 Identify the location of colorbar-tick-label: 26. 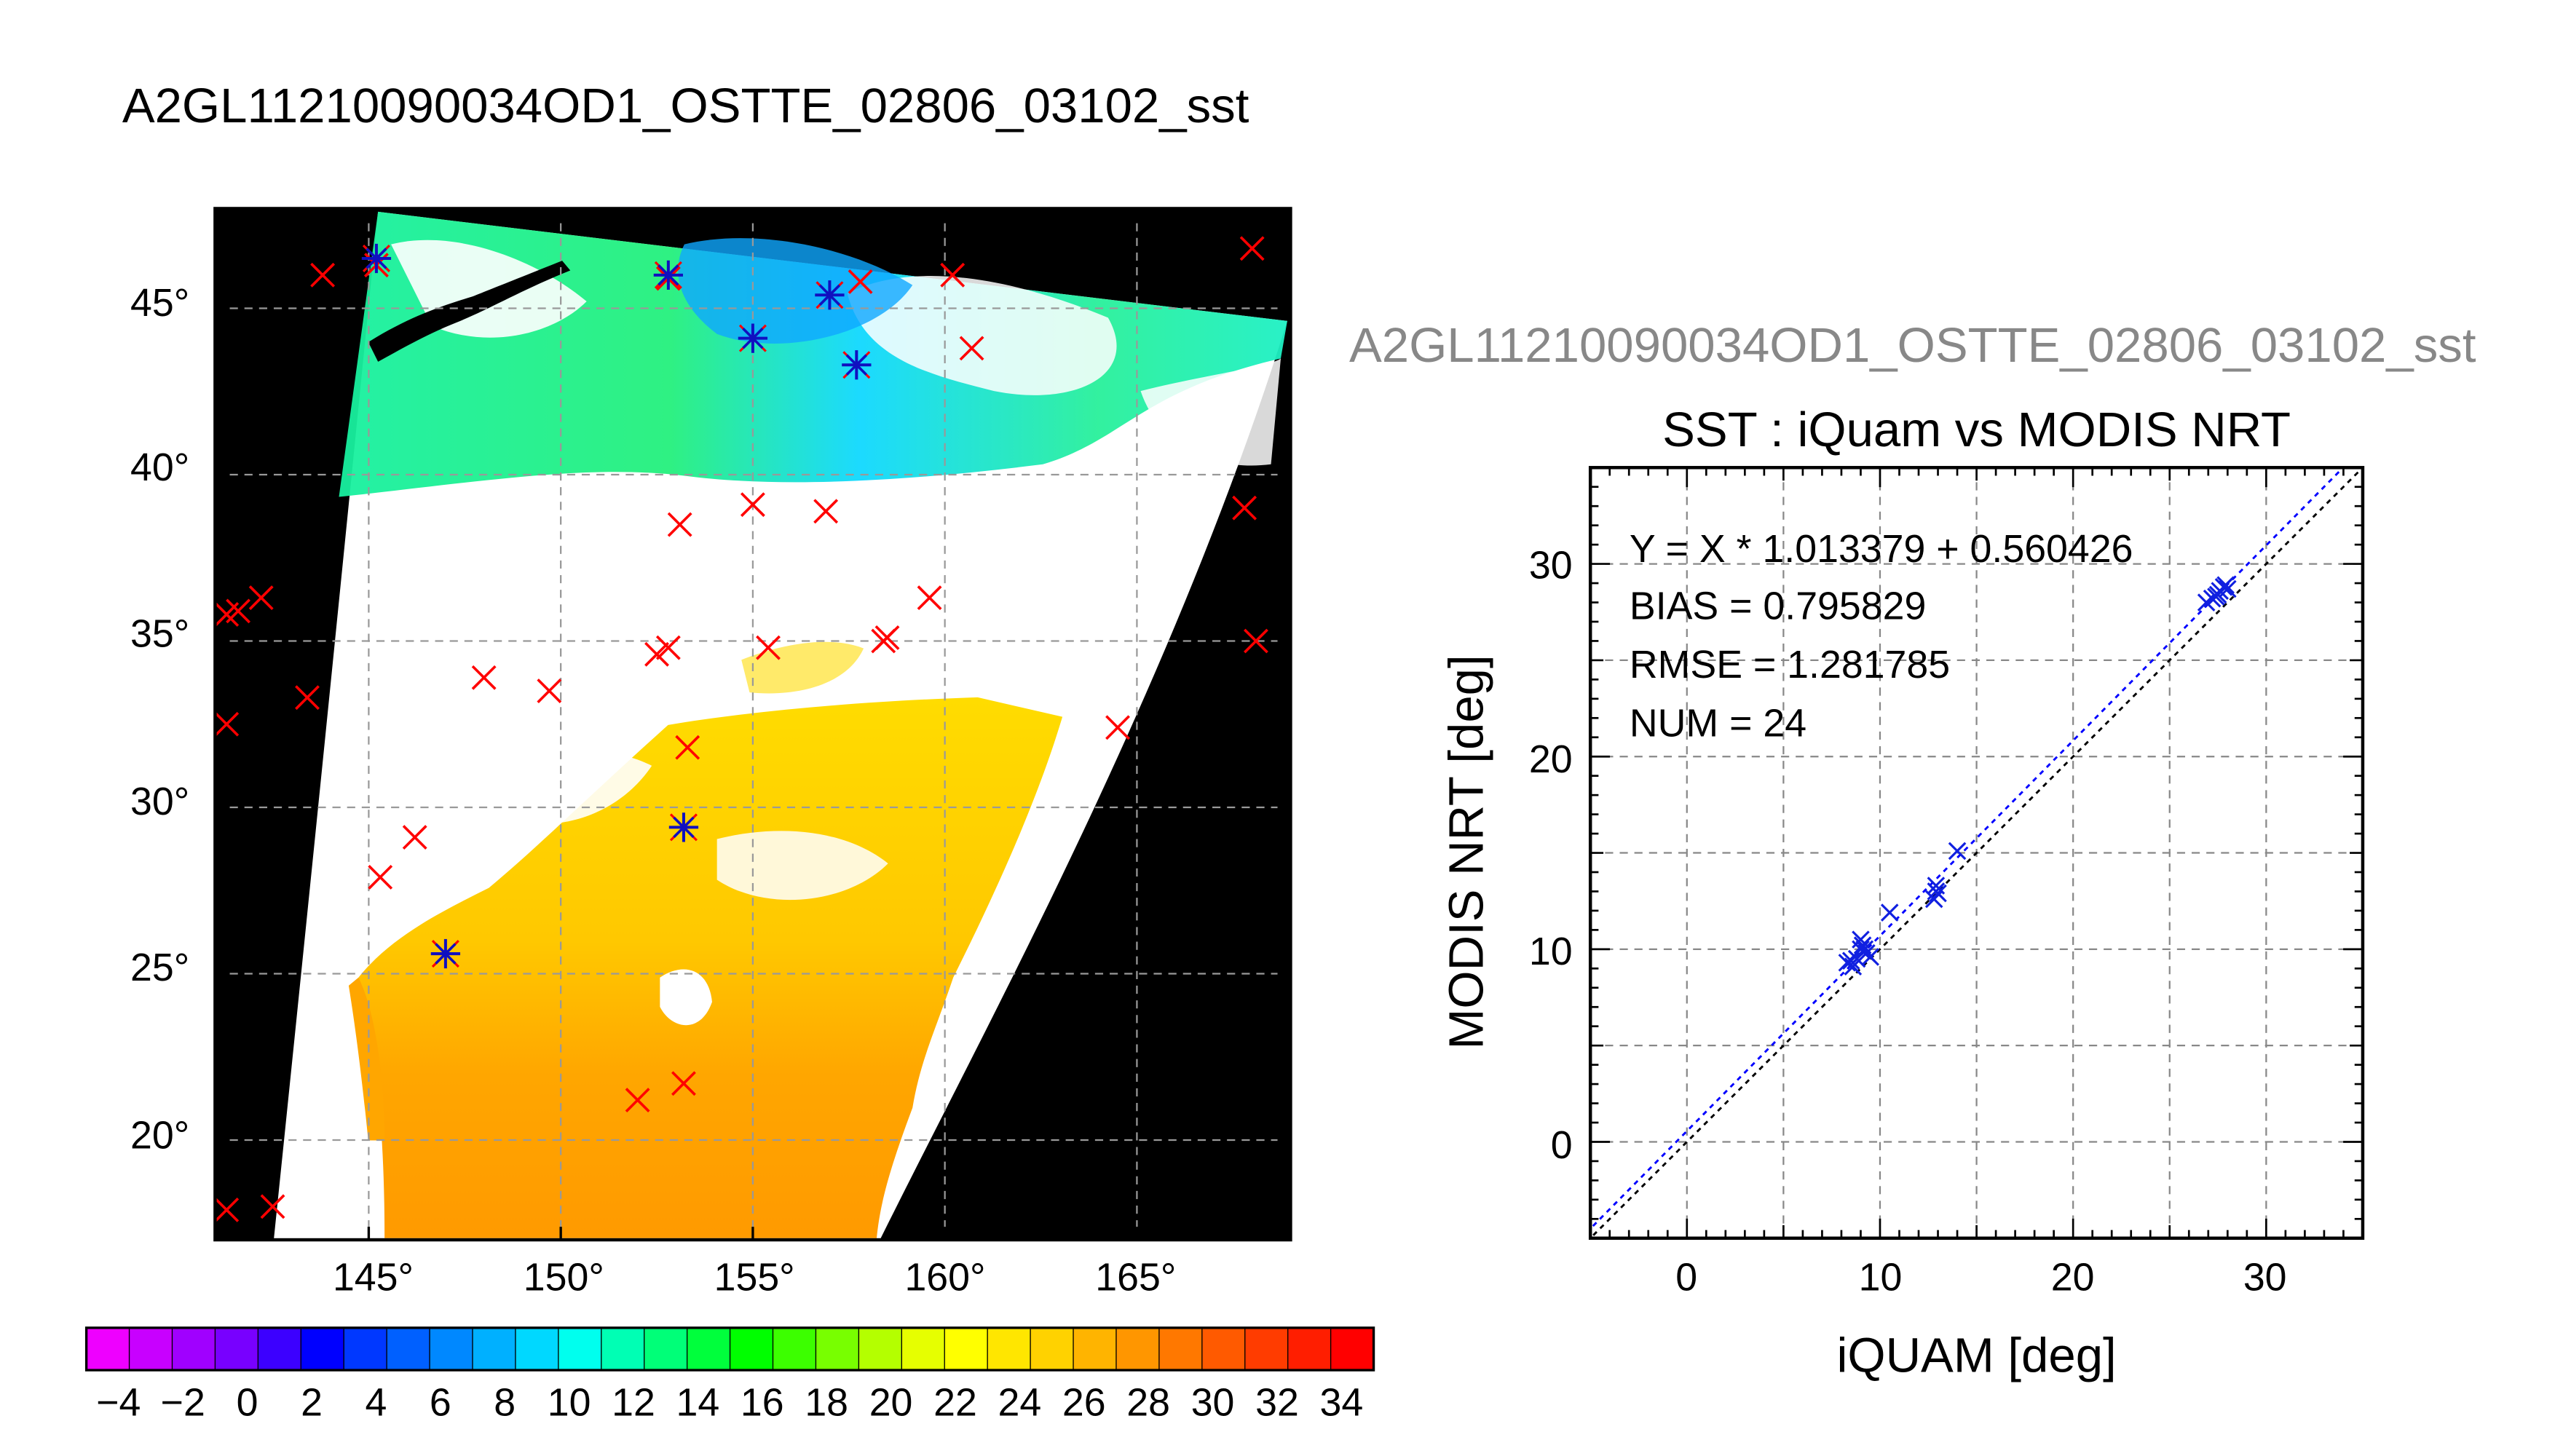
(1084, 1403).